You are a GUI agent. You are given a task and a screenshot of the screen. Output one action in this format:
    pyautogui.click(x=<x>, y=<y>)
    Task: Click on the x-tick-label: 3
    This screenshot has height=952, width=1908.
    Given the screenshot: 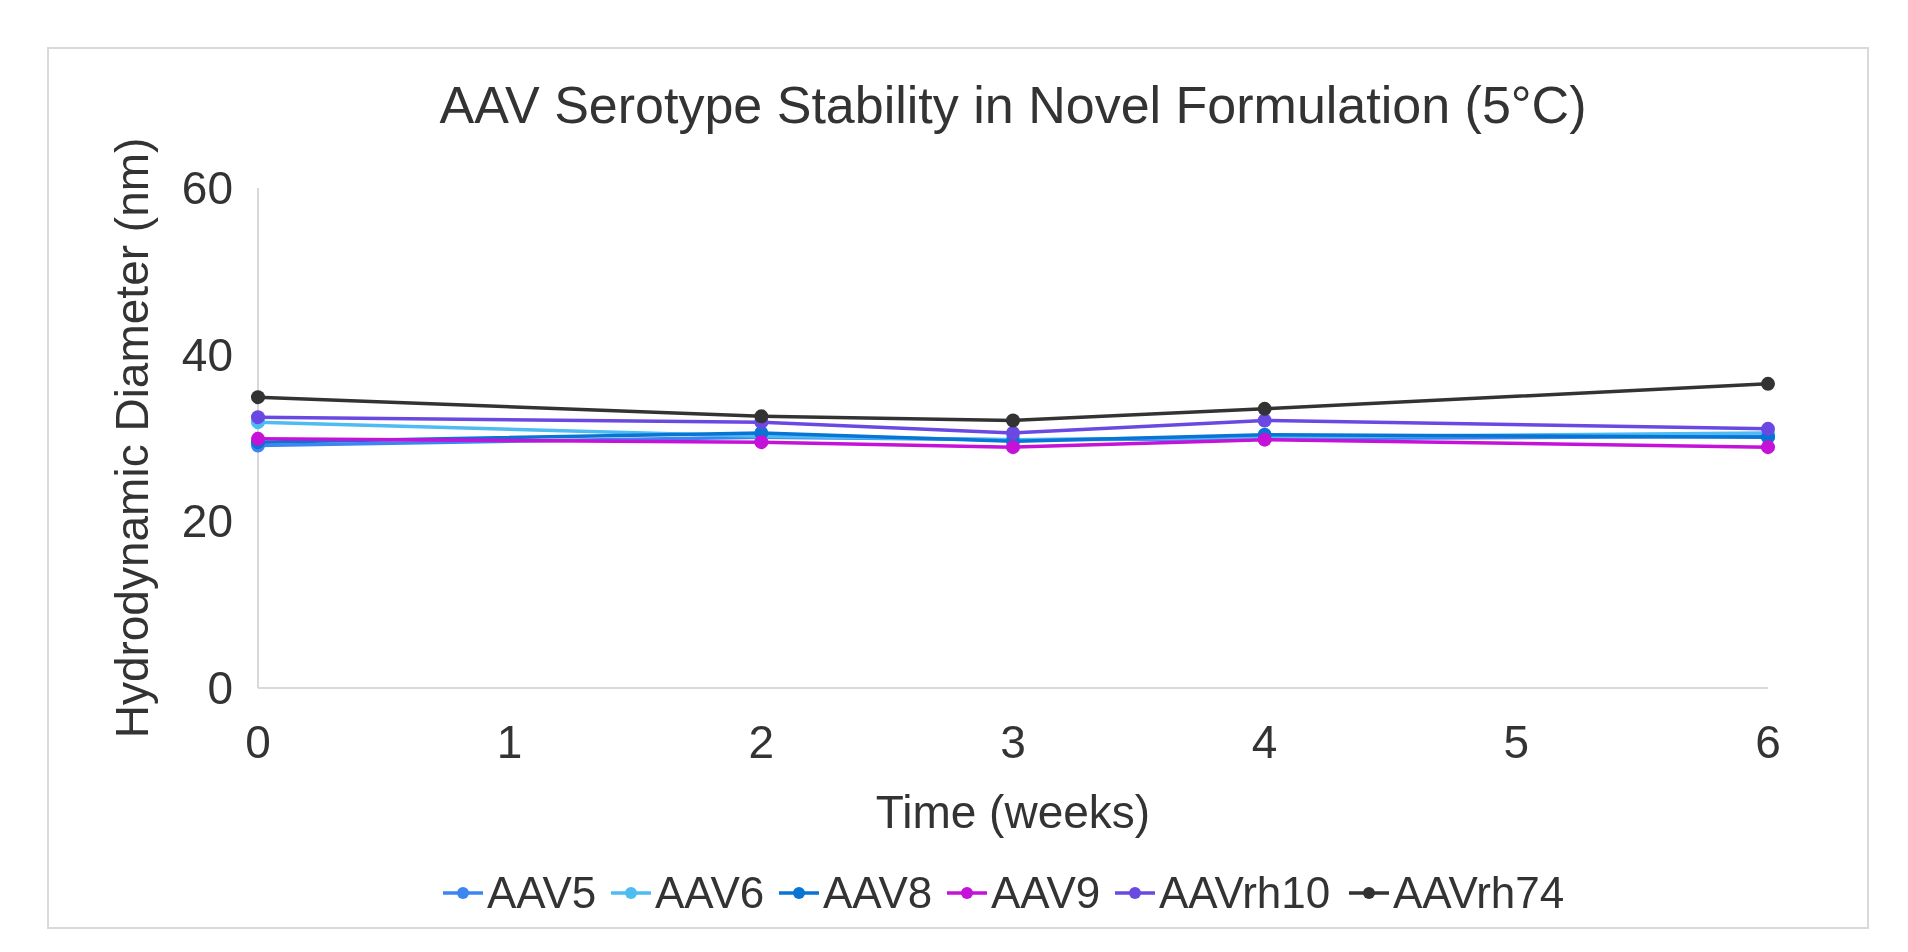 What is the action you would take?
    pyautogui.click(x=1013, y=742)
    